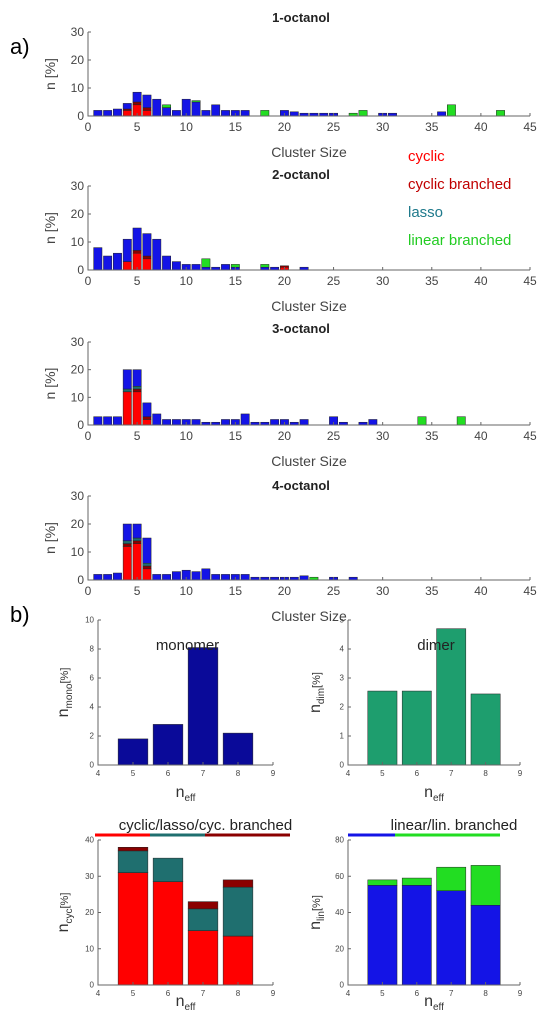  I want to click on y-axis-label: ncyc[%], so click(65, 913).